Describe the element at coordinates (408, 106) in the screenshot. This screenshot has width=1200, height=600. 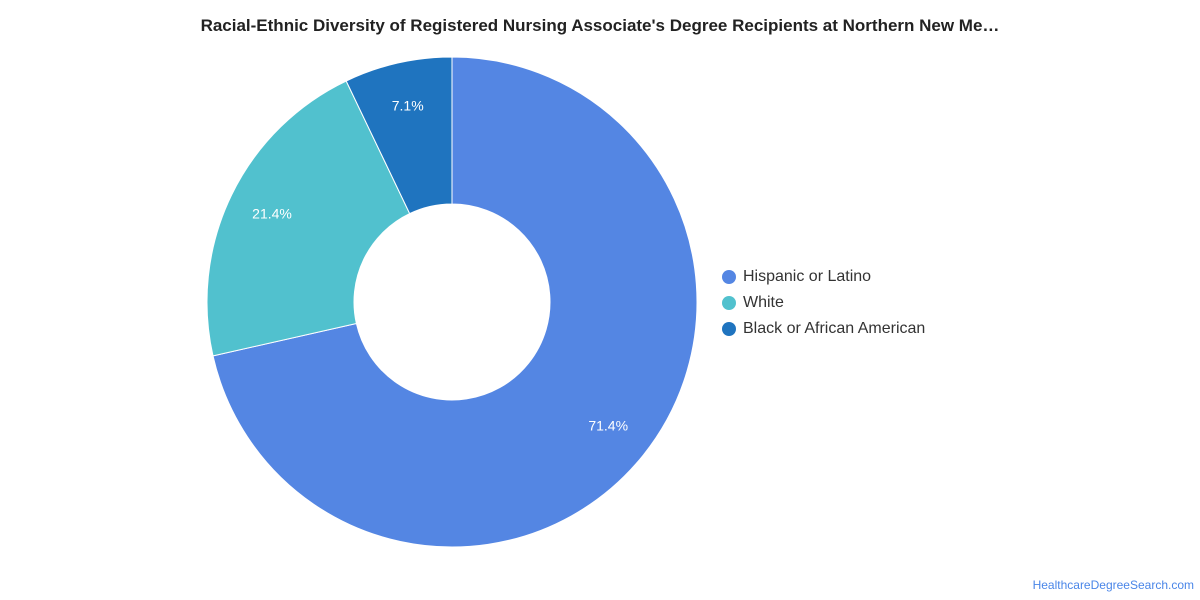
I see `slice-label-black-or-african-american: 7.1%` at that location.